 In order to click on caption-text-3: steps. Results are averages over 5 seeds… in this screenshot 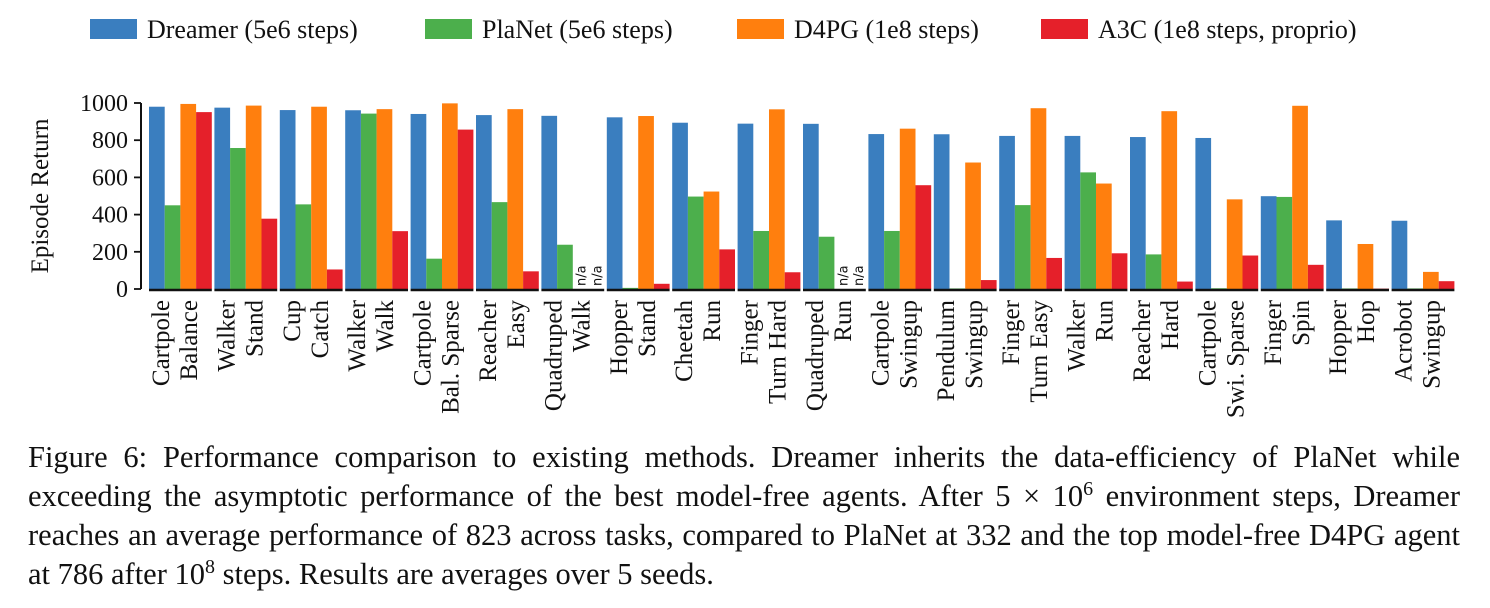, I will do `click(464, 574)`.